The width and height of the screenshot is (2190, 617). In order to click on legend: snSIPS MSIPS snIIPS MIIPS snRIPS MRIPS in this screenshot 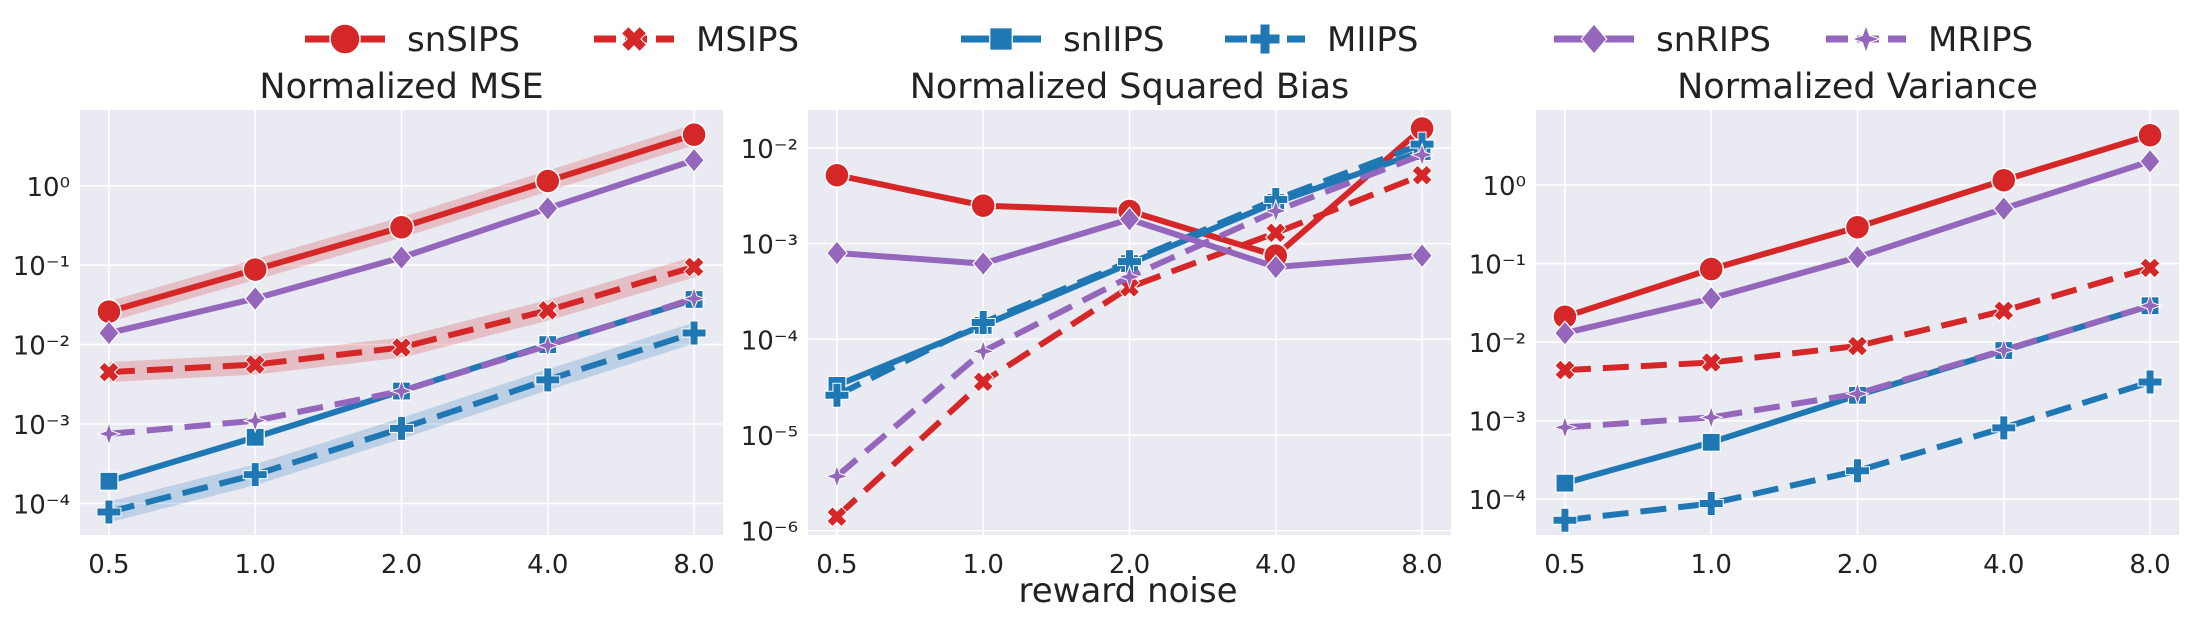, I will do `click(1169, 40)`.